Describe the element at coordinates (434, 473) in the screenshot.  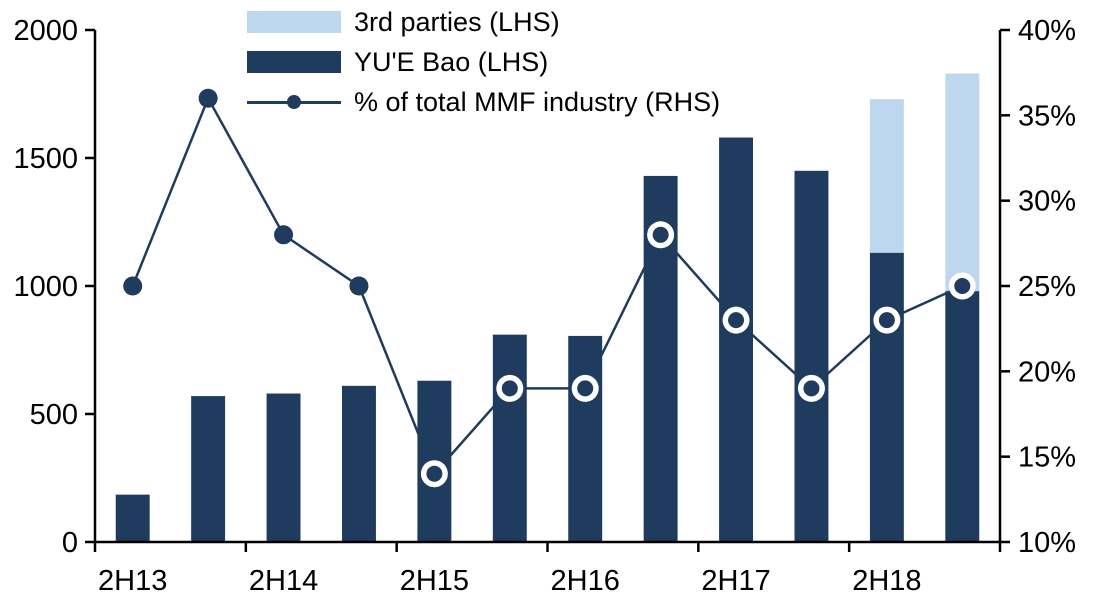
I see `line-point-2H15` at that location.